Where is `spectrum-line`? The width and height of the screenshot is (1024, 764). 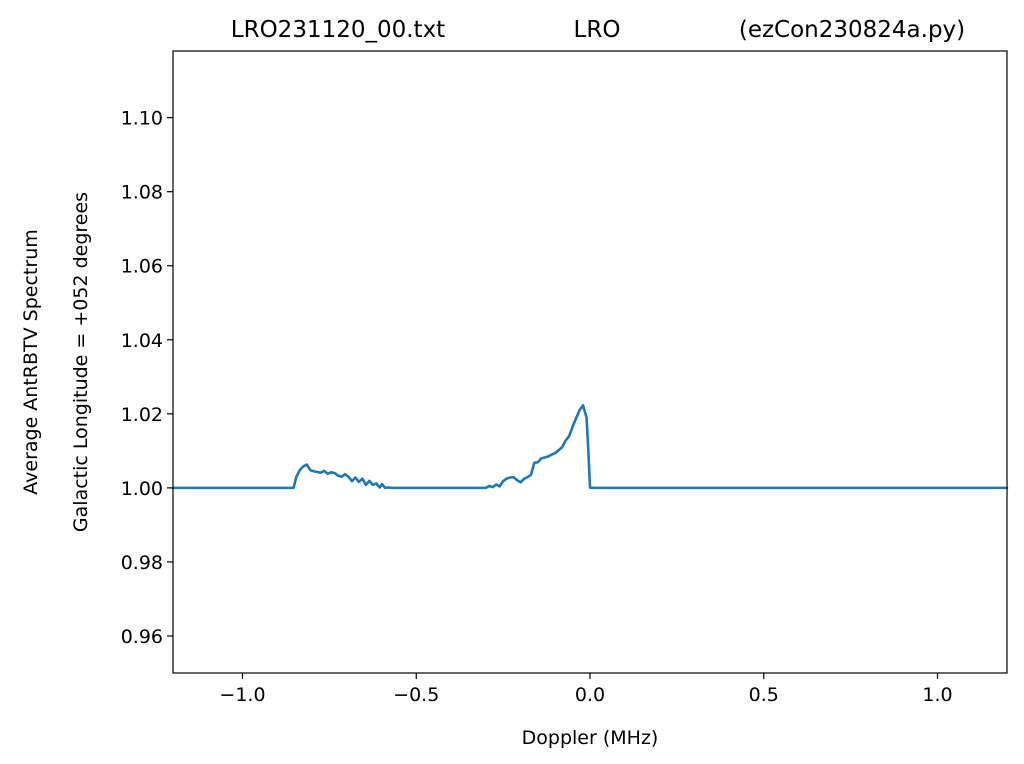
spectrum-line is located at coordinates (590, 447).